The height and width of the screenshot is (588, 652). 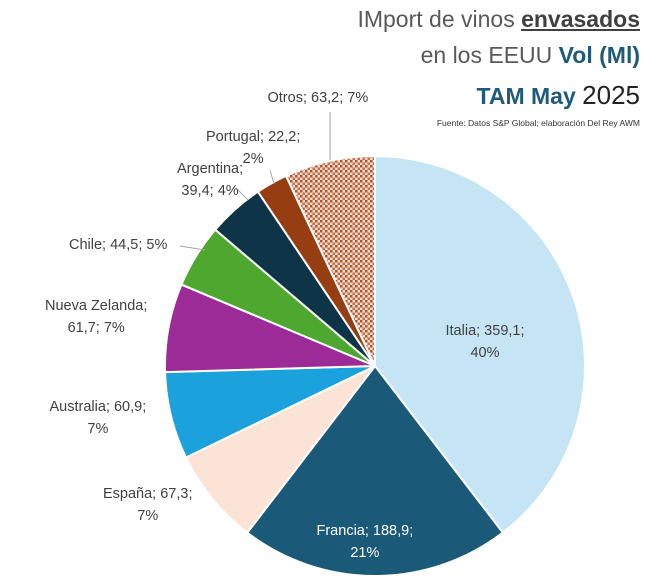 What do you see at coordinates (526, 96) in the screenshot?
I see `title-period: TAM May` at bounding box center [526, 96].